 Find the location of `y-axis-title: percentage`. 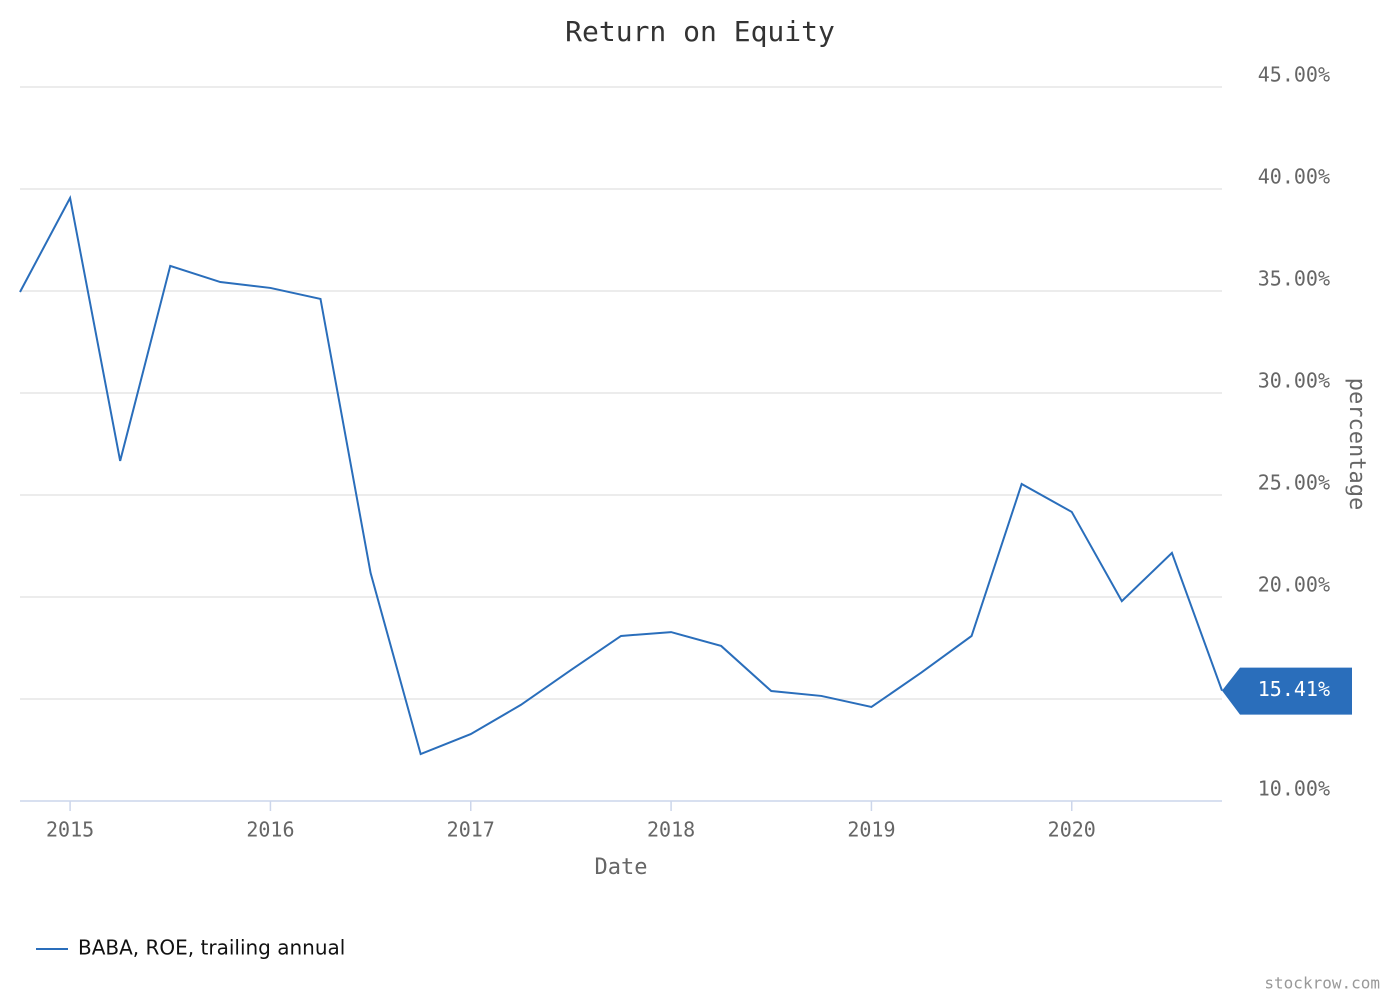

y-axis-title: percentage is located at coordinates (1356, 444).